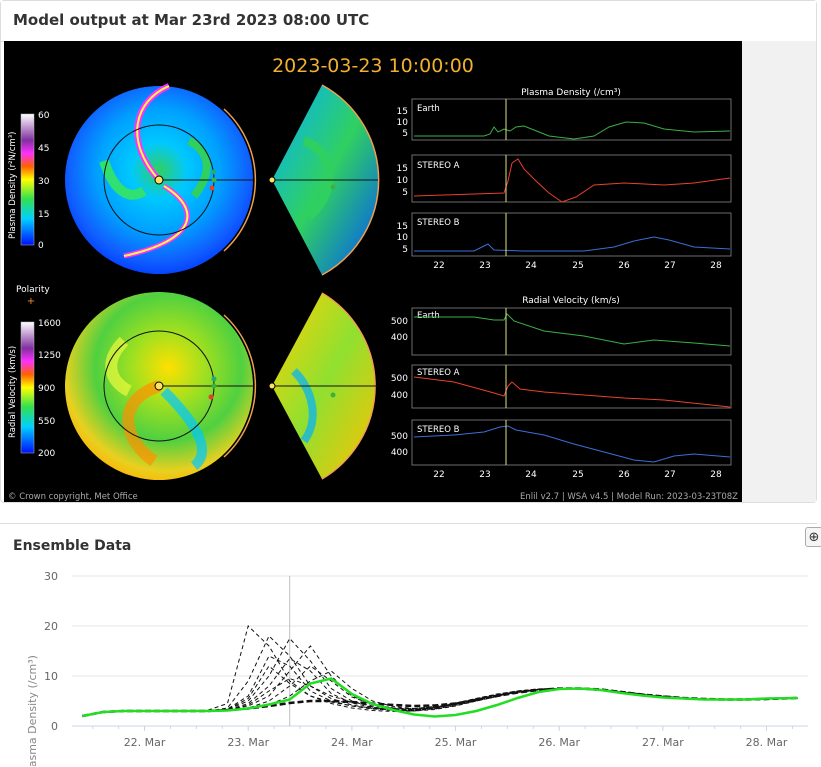 Image resolution: width=821 pixels, height=767 pixels. What do you see at coordinates (145, 742) in the screenshot?
I see `x-tick-label: 22. Mar` at bounding box center [145, 742].